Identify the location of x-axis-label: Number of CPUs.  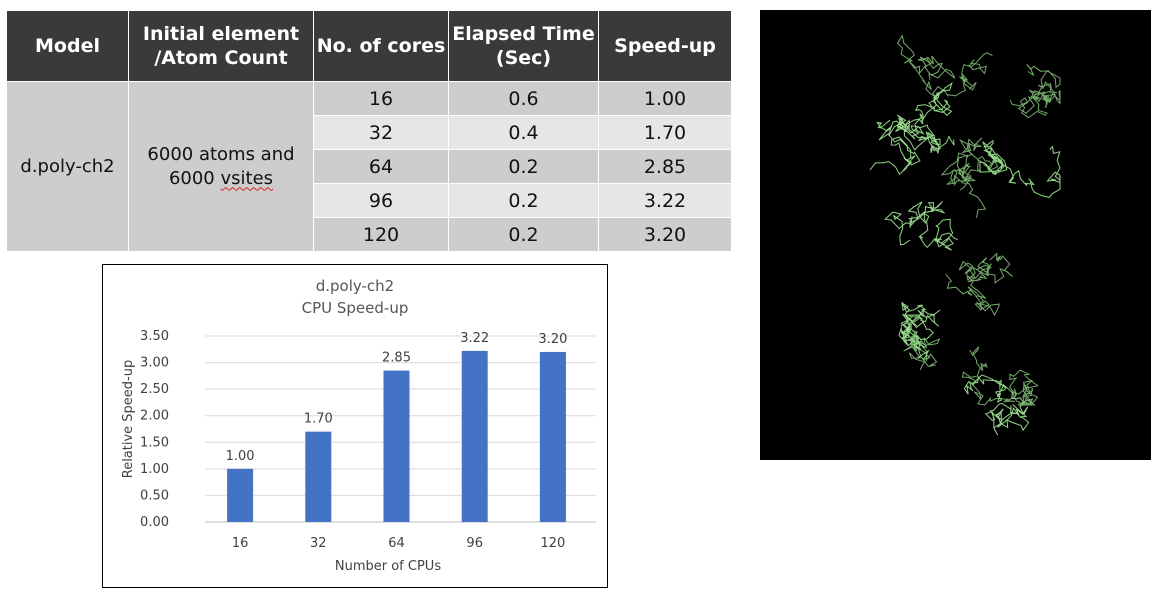
(388, 566).